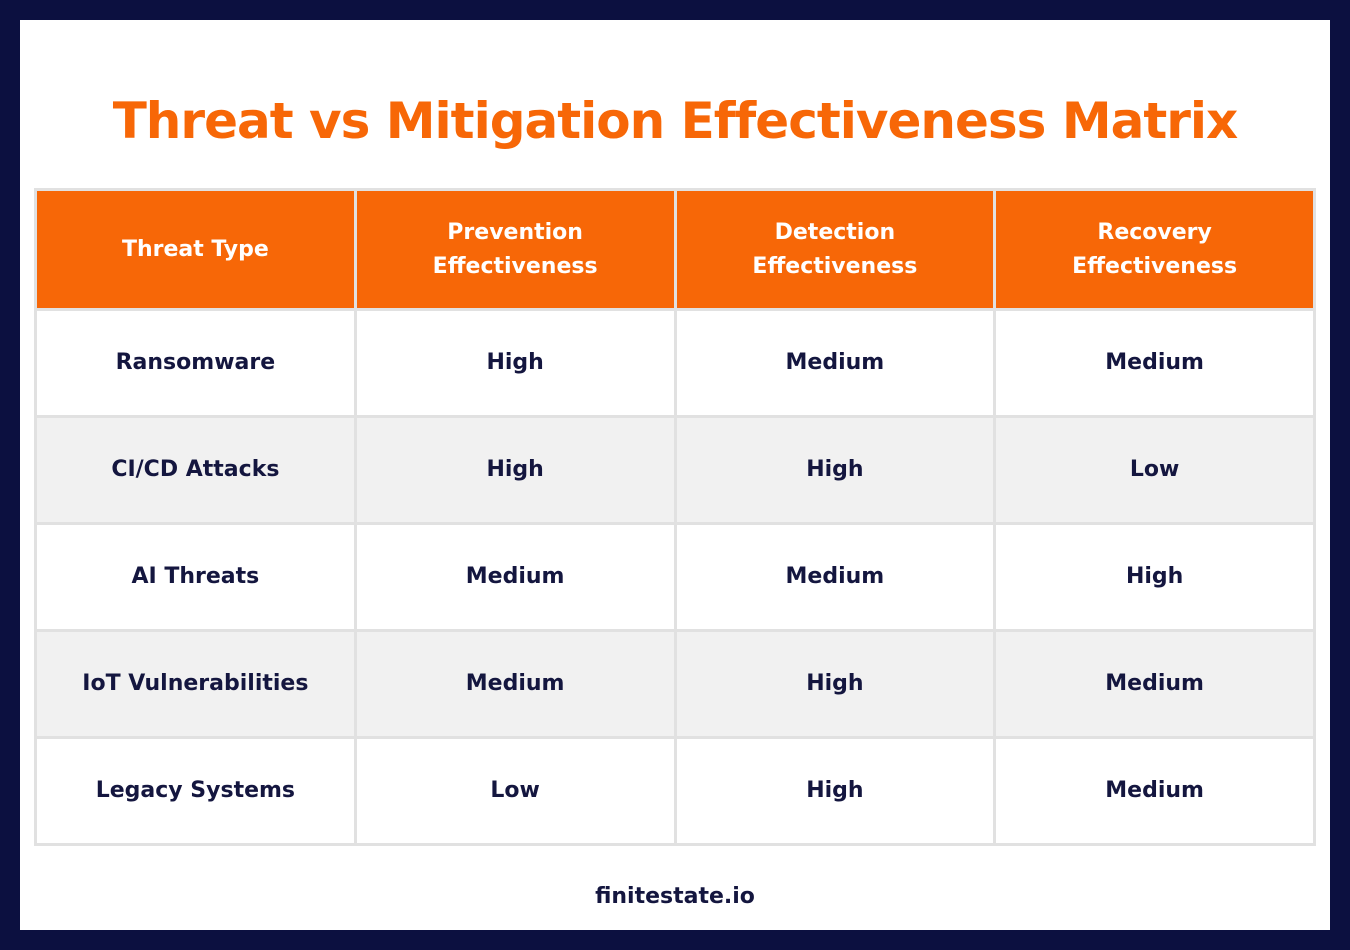 This screenshot has width=1350, height=950. I want to click on threat-cell: AI Threats, so click(195, 577).